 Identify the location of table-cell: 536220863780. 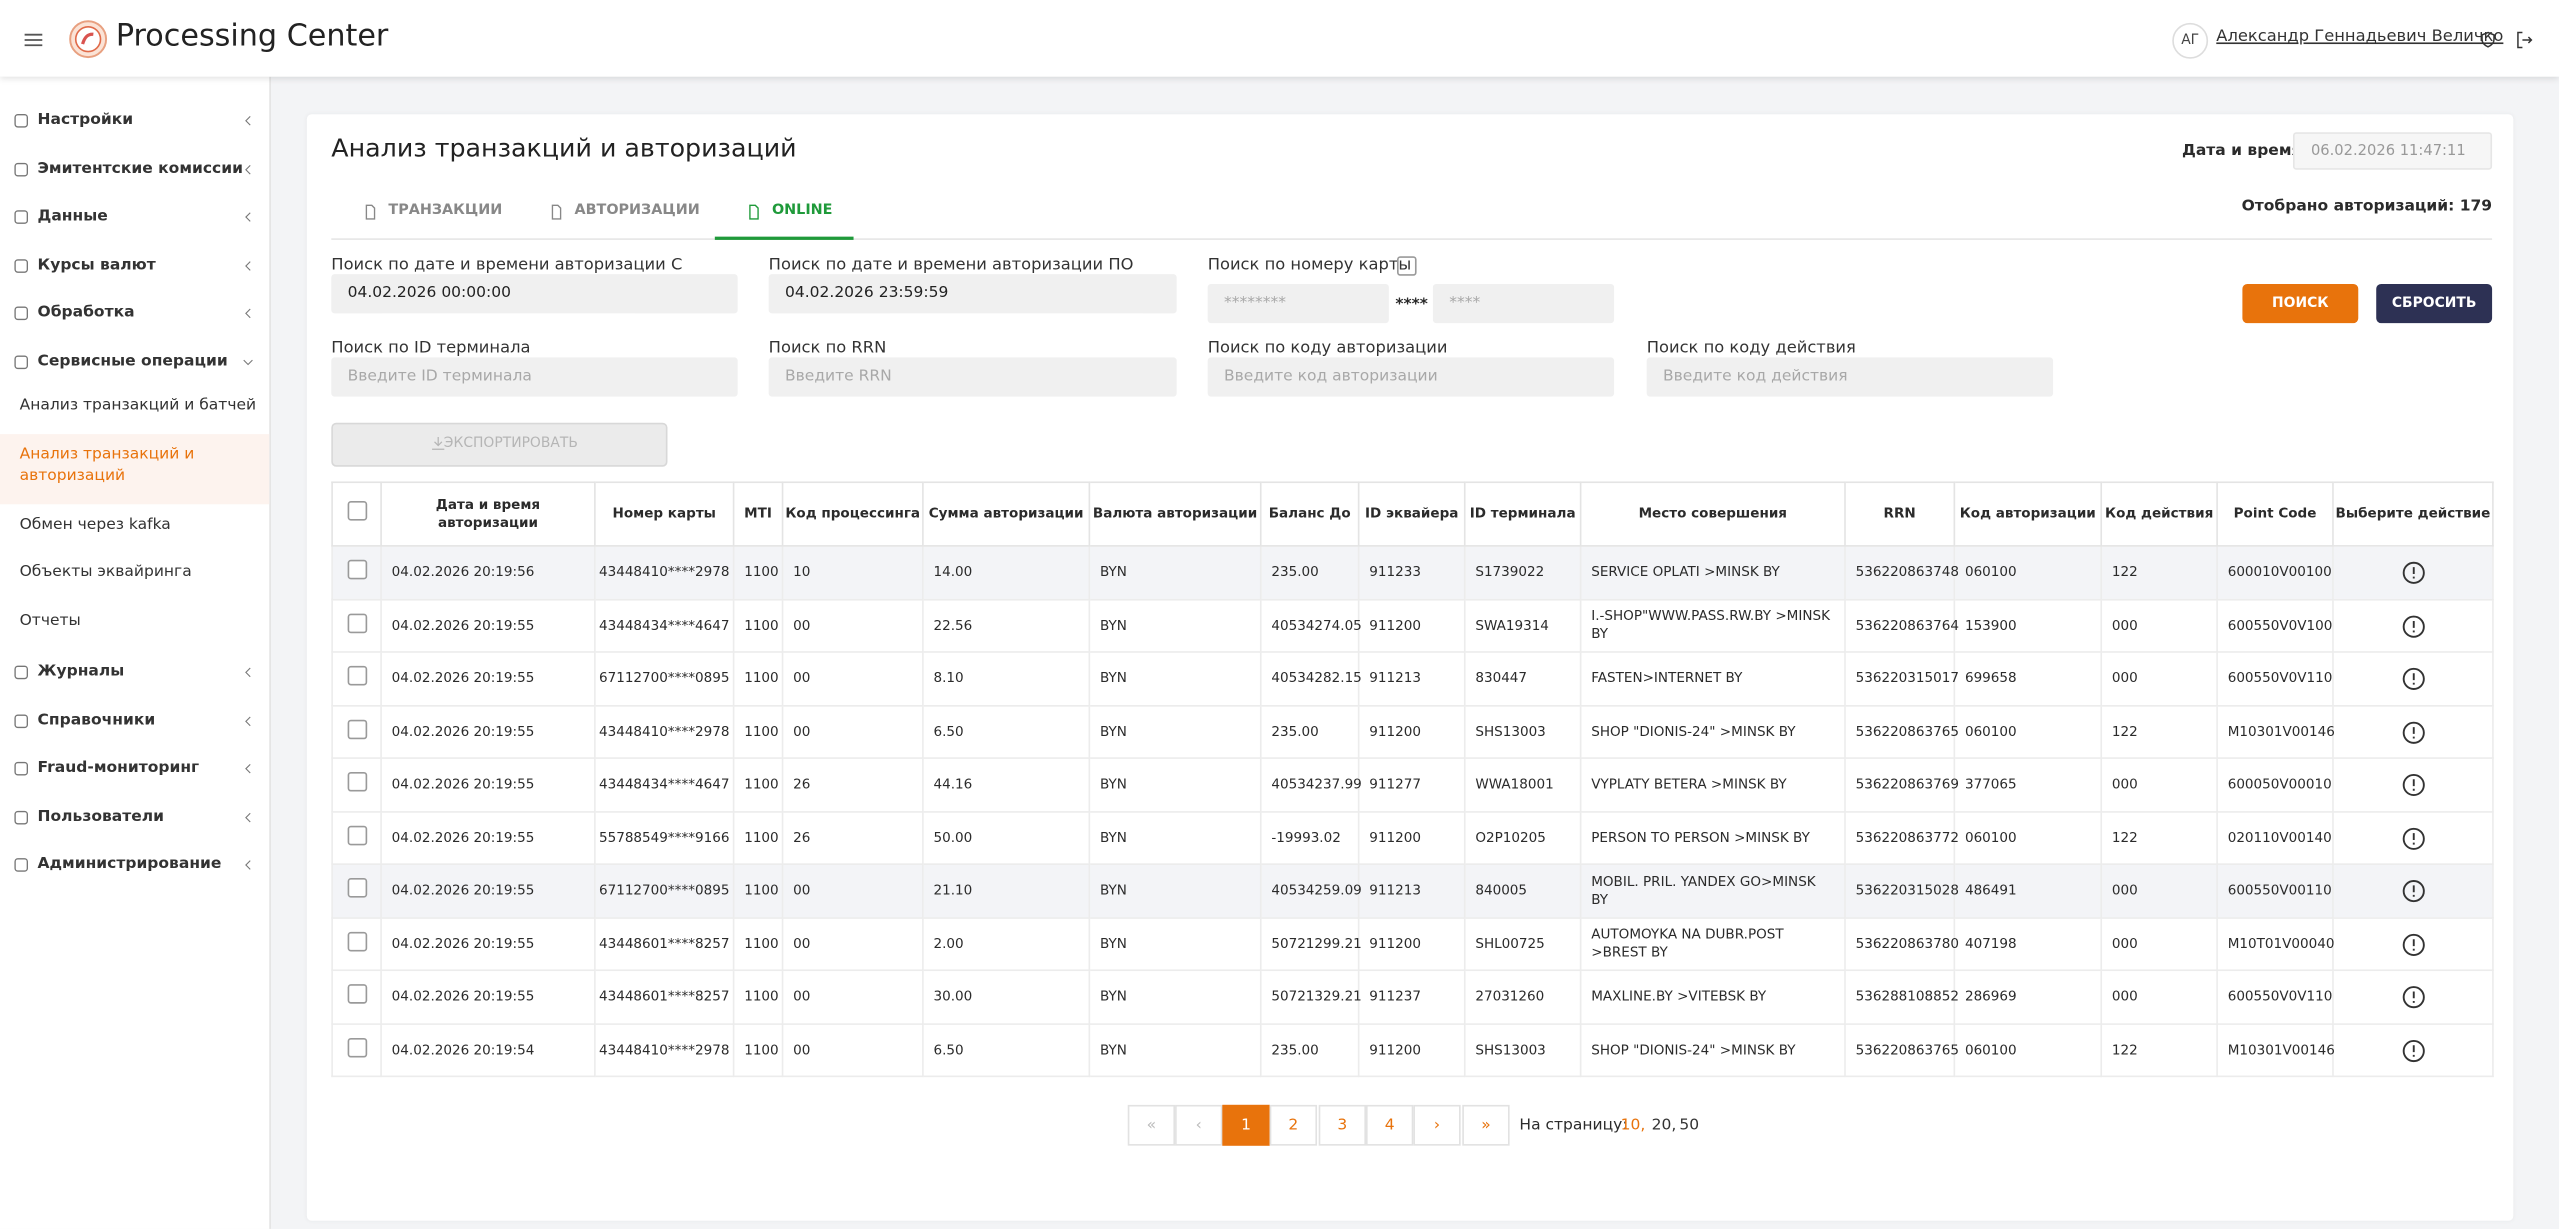
(1901, 944).